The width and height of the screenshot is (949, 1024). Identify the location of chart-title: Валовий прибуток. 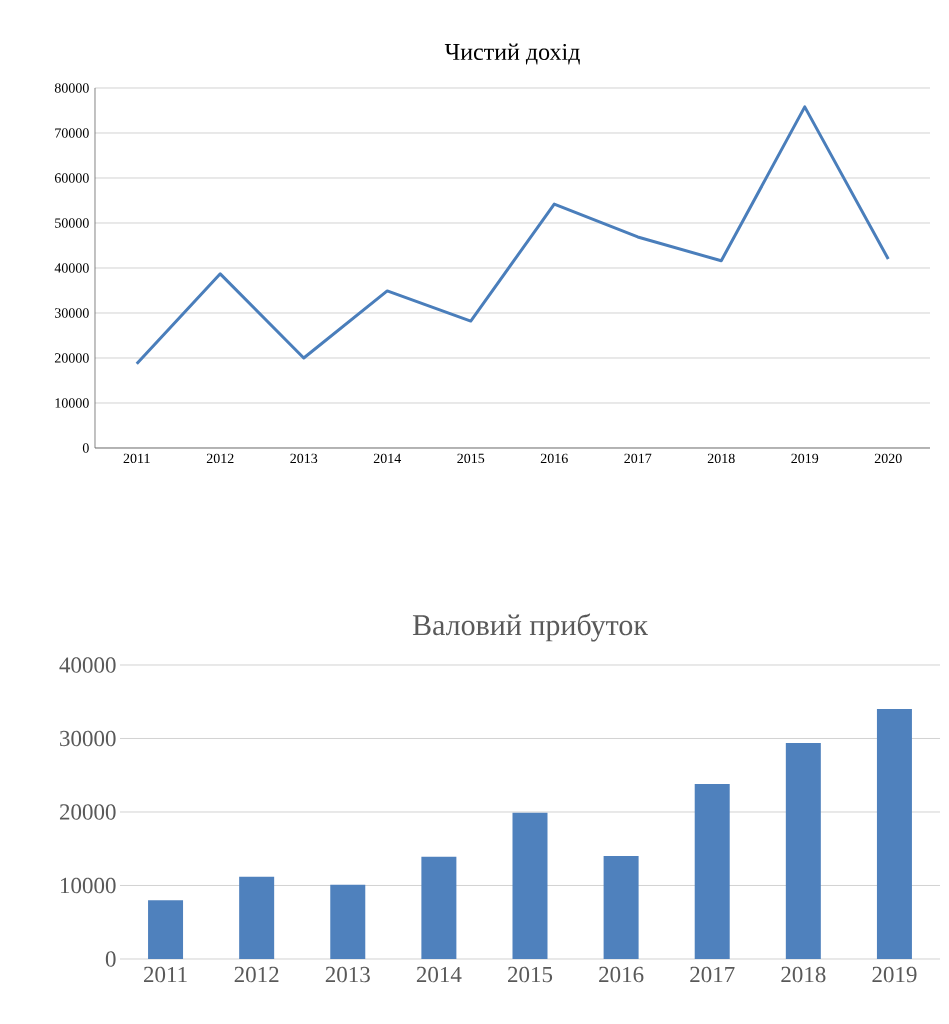
(530, 627).